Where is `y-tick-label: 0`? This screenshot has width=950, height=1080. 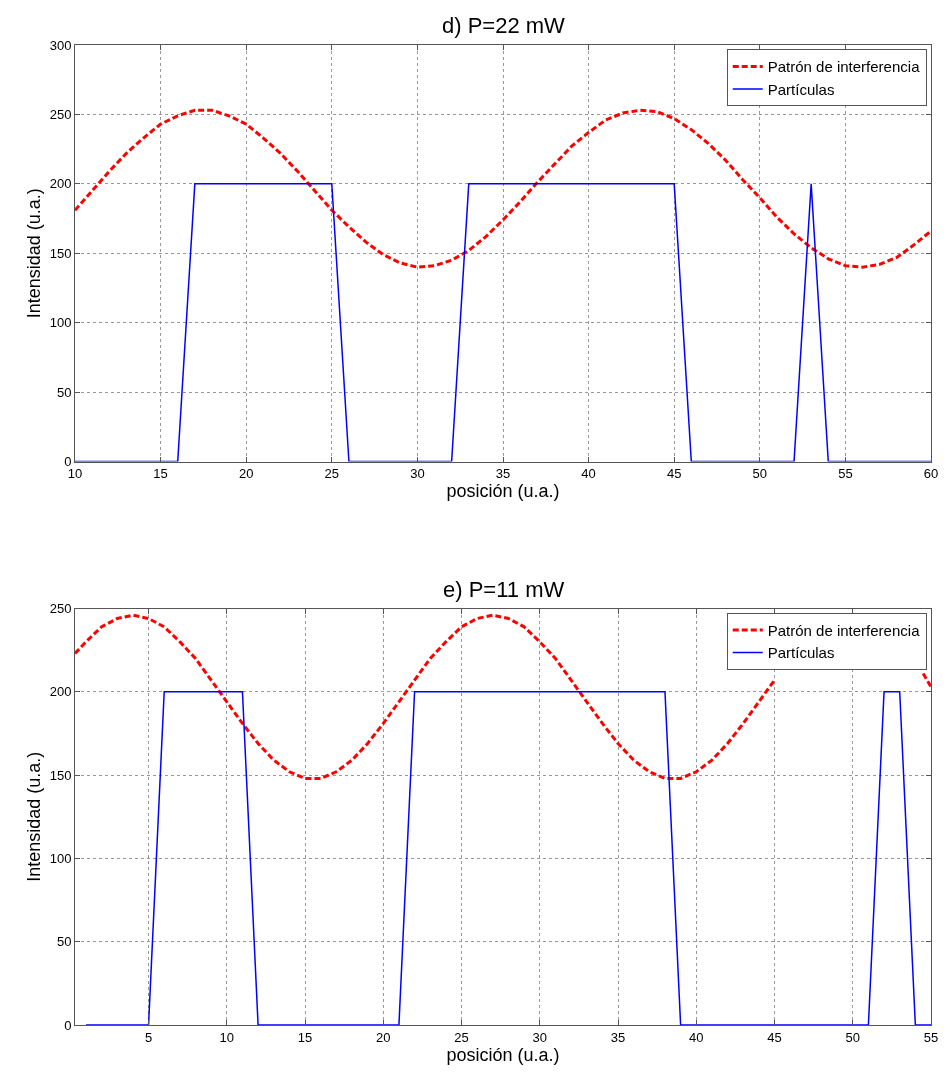
y-tick-label: 0 is located at coordinates (68, 1025).